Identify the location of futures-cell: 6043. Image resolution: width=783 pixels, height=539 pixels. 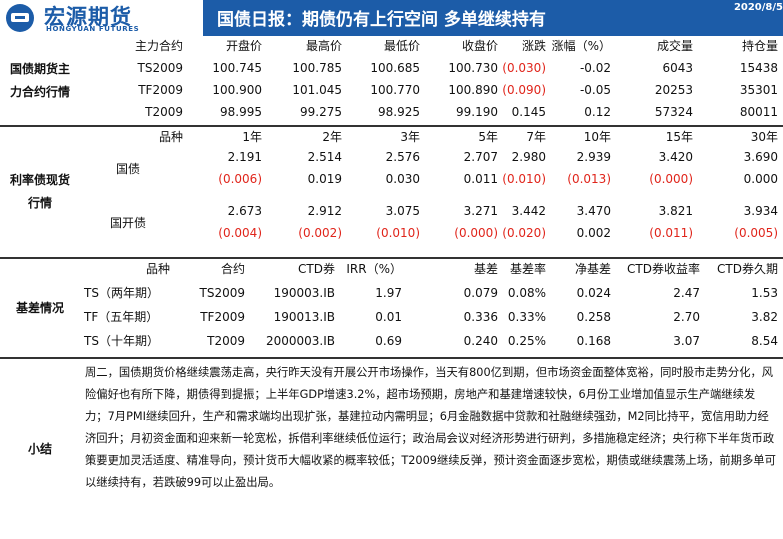
(677, 68).